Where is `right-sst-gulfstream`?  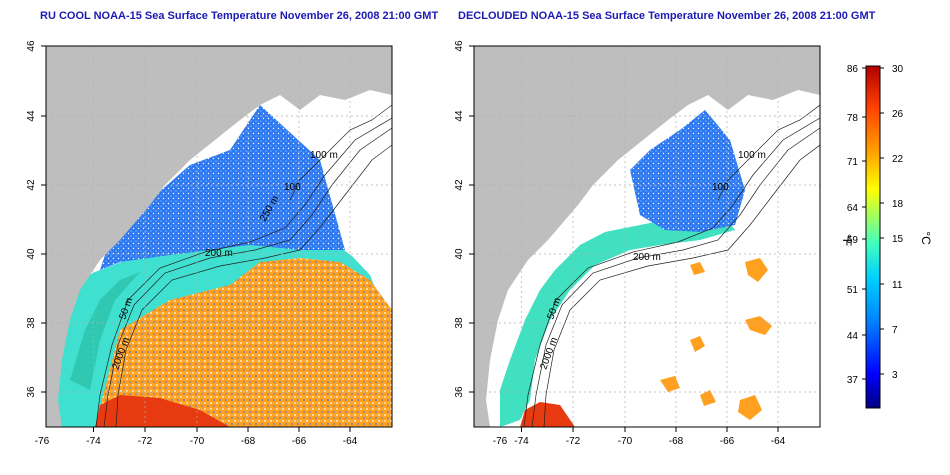
right-sst-gulfstream is located at coordinates (547, 414).